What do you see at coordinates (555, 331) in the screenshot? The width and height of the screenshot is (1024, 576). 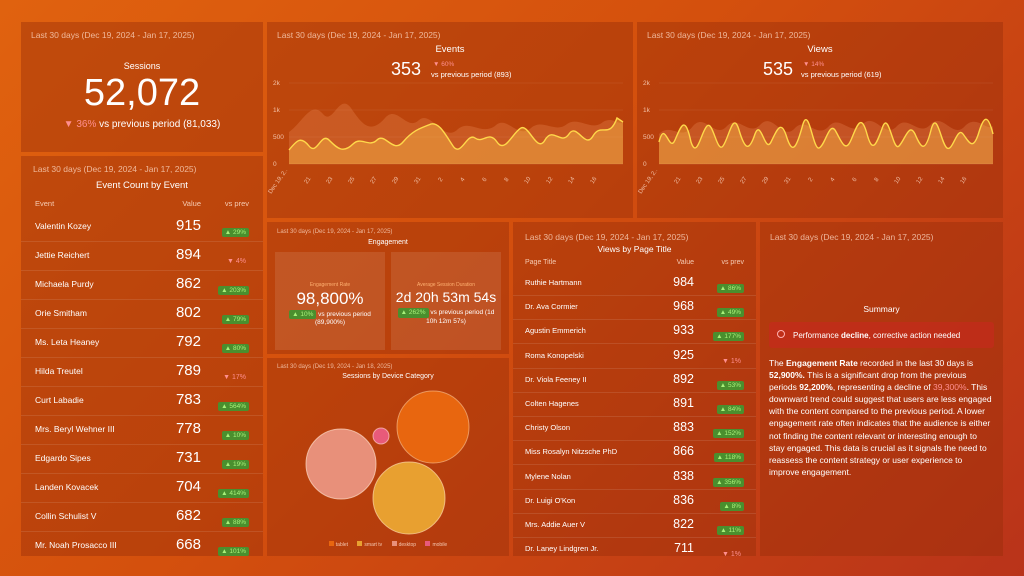 I see `row-name: Agustin Emmerich` at bounding box center [555, 331].